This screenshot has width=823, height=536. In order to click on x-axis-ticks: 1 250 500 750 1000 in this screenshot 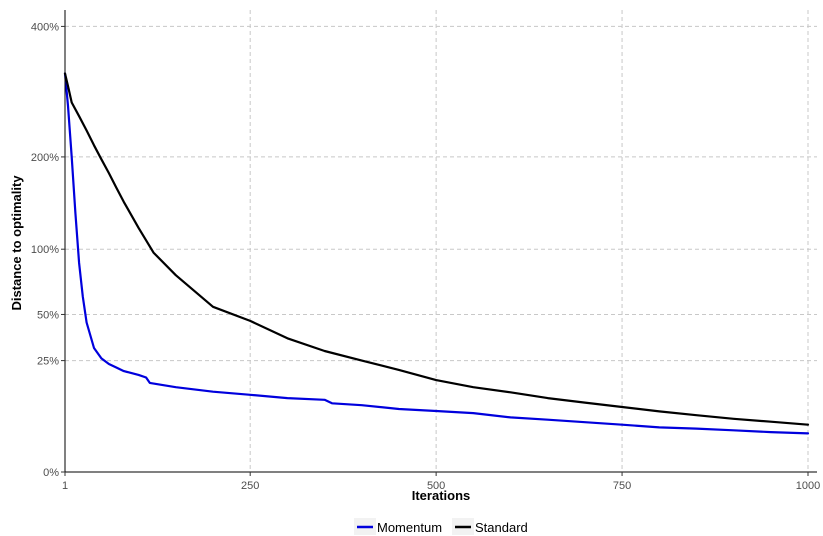, I will do `click(441, 482)`.